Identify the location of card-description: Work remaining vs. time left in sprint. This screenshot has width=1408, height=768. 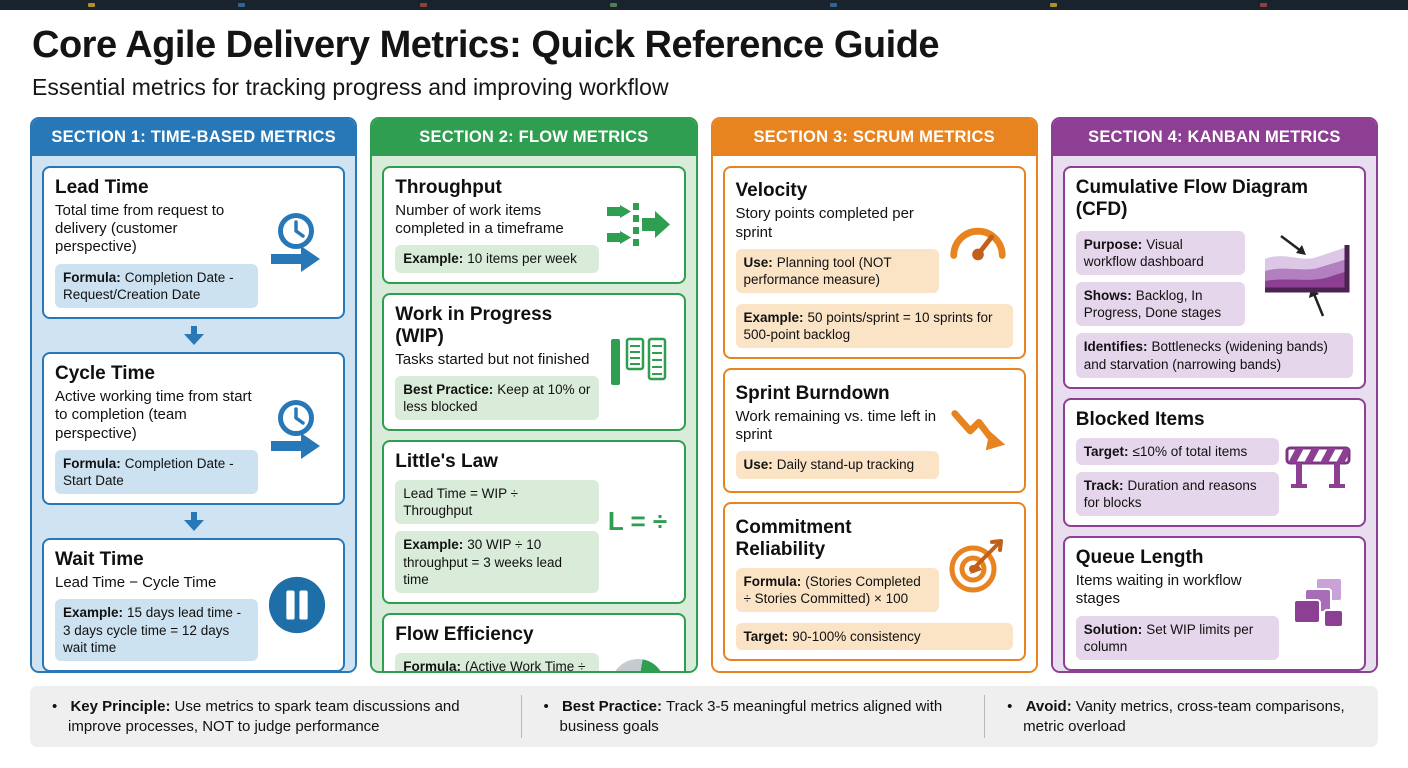
(836, 425).